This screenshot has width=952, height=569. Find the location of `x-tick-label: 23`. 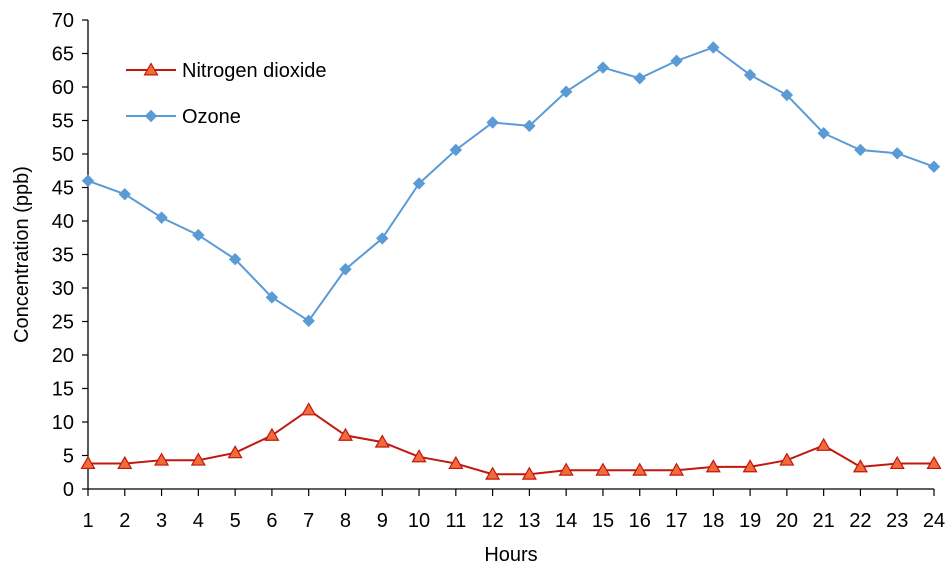

x-tick-label: 23 is located at coordinates (897, 521).